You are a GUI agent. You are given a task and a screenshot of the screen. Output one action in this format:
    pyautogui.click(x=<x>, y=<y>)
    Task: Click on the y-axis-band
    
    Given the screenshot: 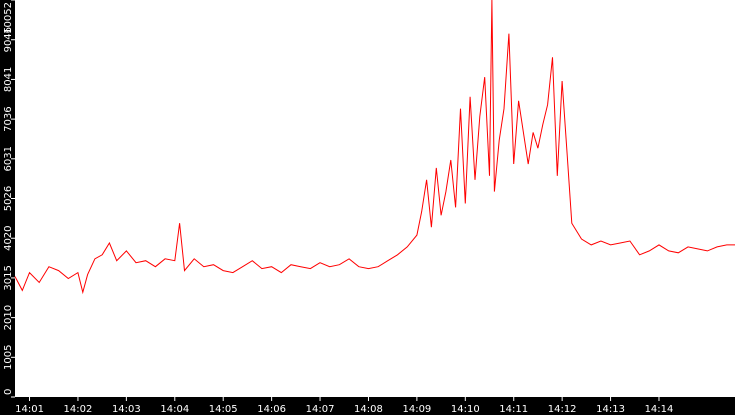 What is the action you would take?
    pyautogui.click(x=7, y=198)
    